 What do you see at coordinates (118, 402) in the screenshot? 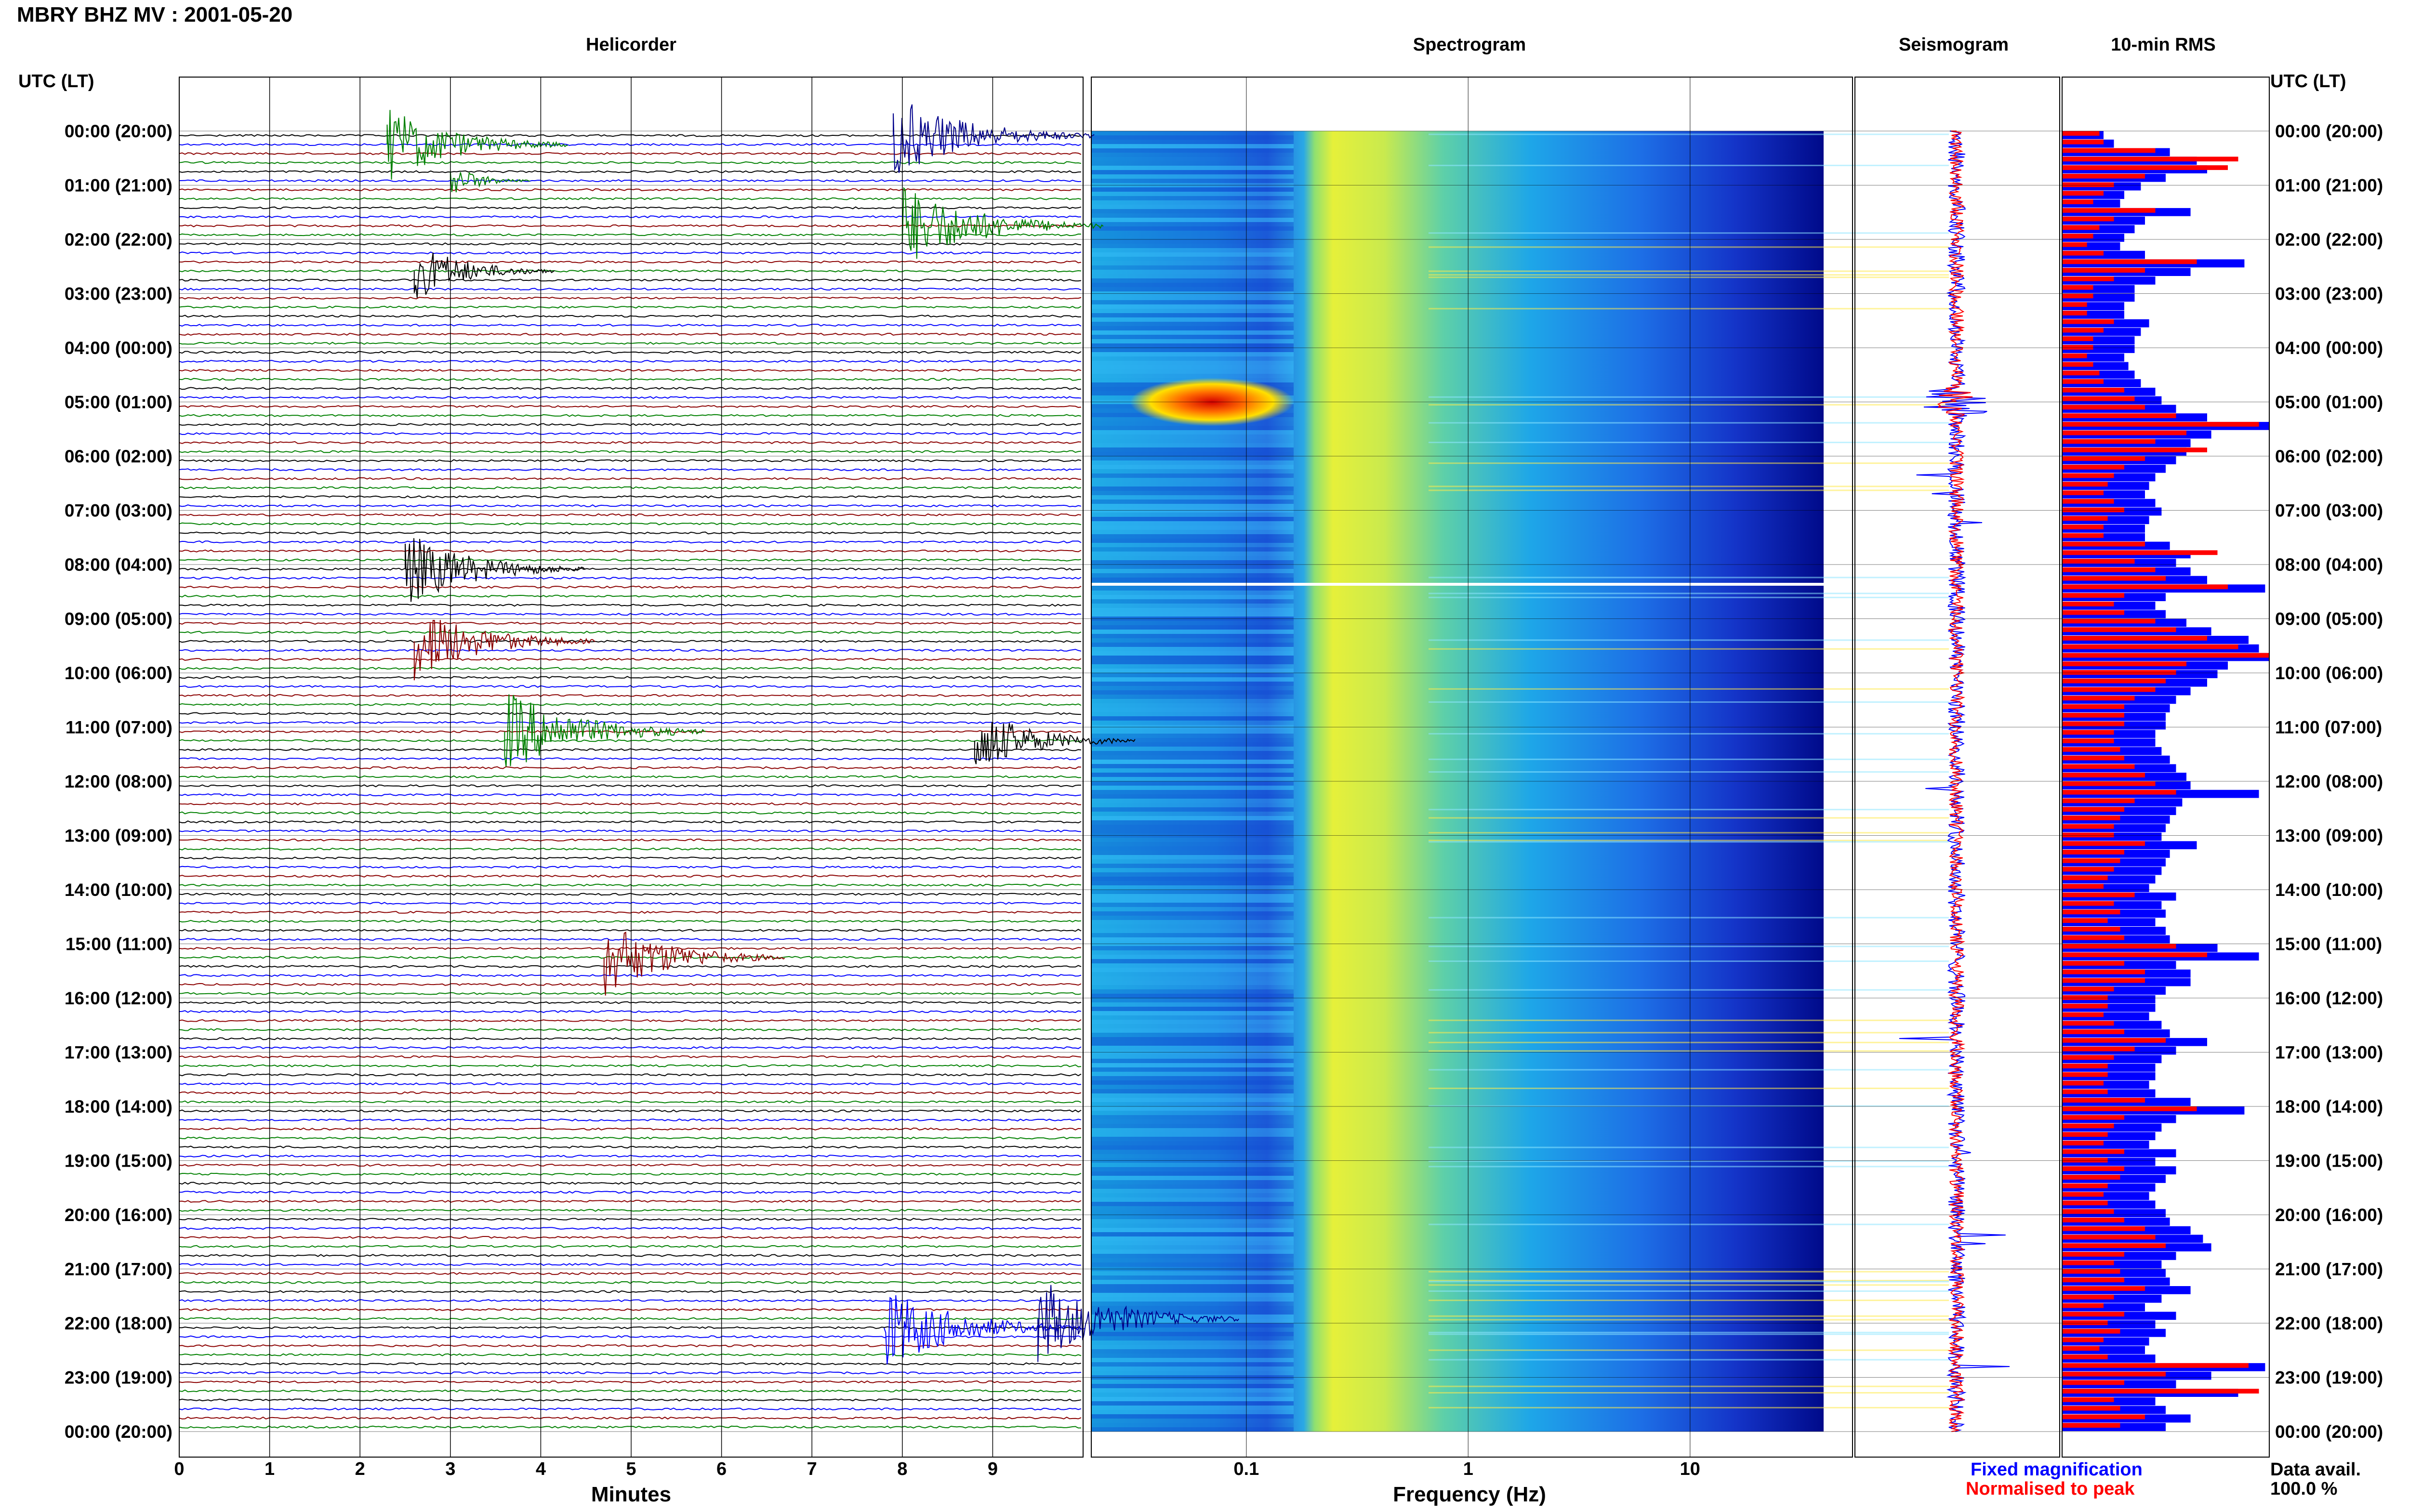
I see `hour-label-left: 05:00 (01:00)` at bounding box center [118, 402].